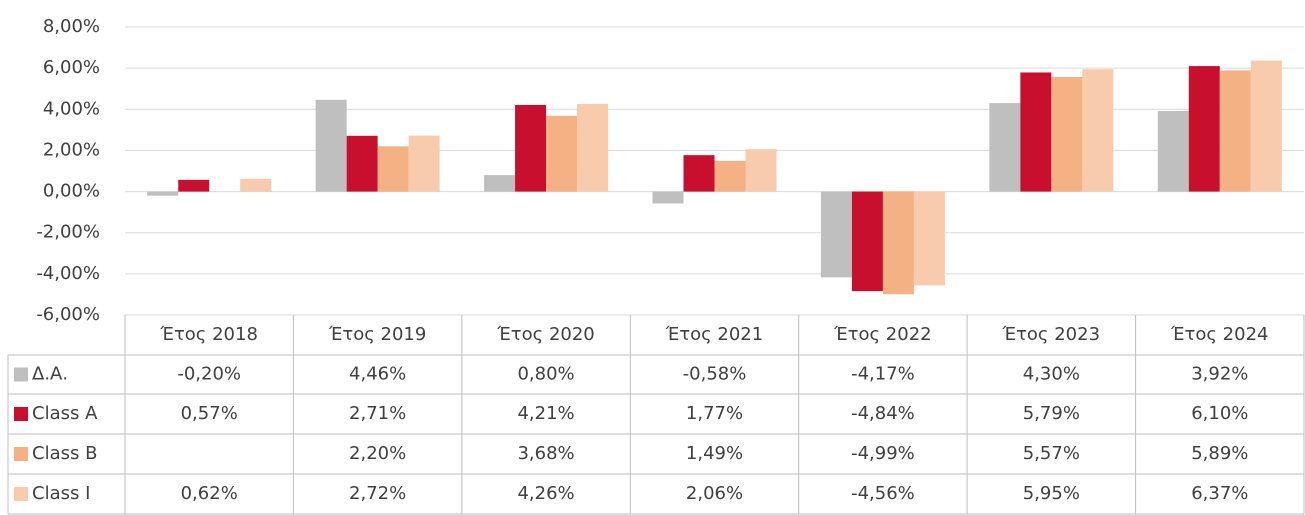 The width and height of the screenshot is (1305, 515). Describe the element at coordinates (714, 334) in the screenshot. I see `x-tick-label: Έτος 2021` at that location.